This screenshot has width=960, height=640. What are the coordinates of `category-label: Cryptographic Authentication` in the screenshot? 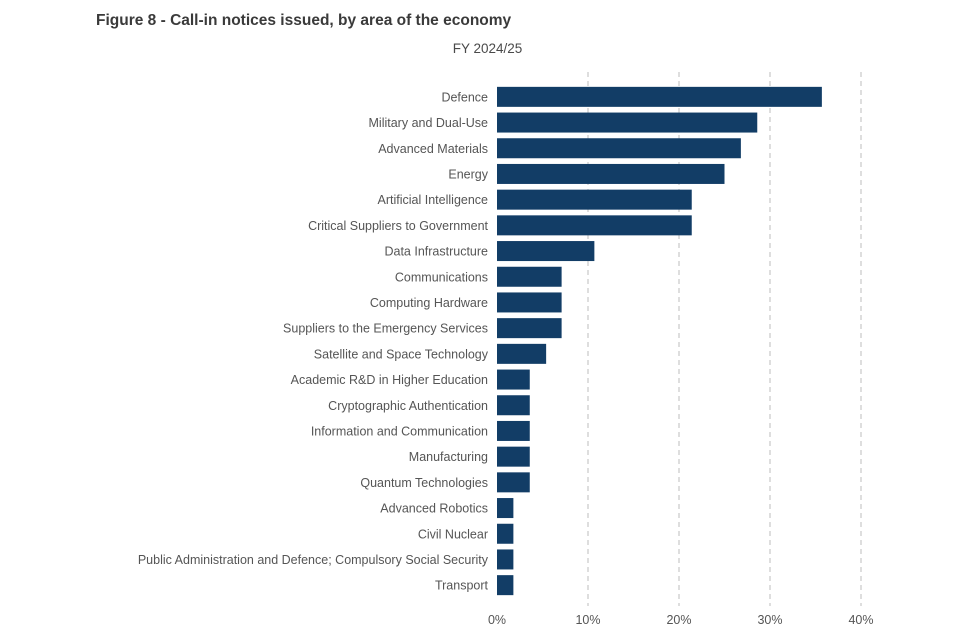 It's located at (408, 406).